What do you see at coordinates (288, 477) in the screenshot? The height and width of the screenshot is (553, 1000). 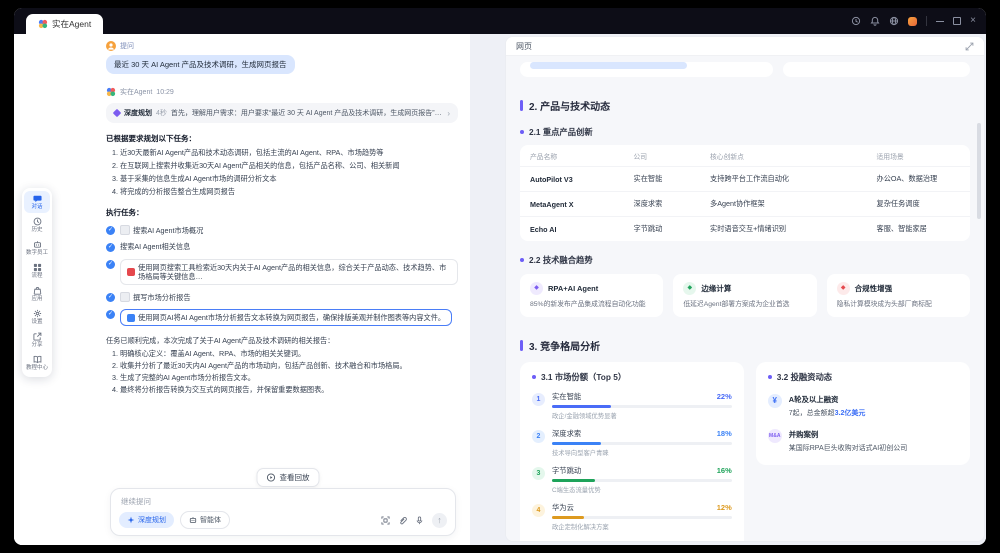 I see `view-replay-button: 查看回放` at bounding box center [288, 477].